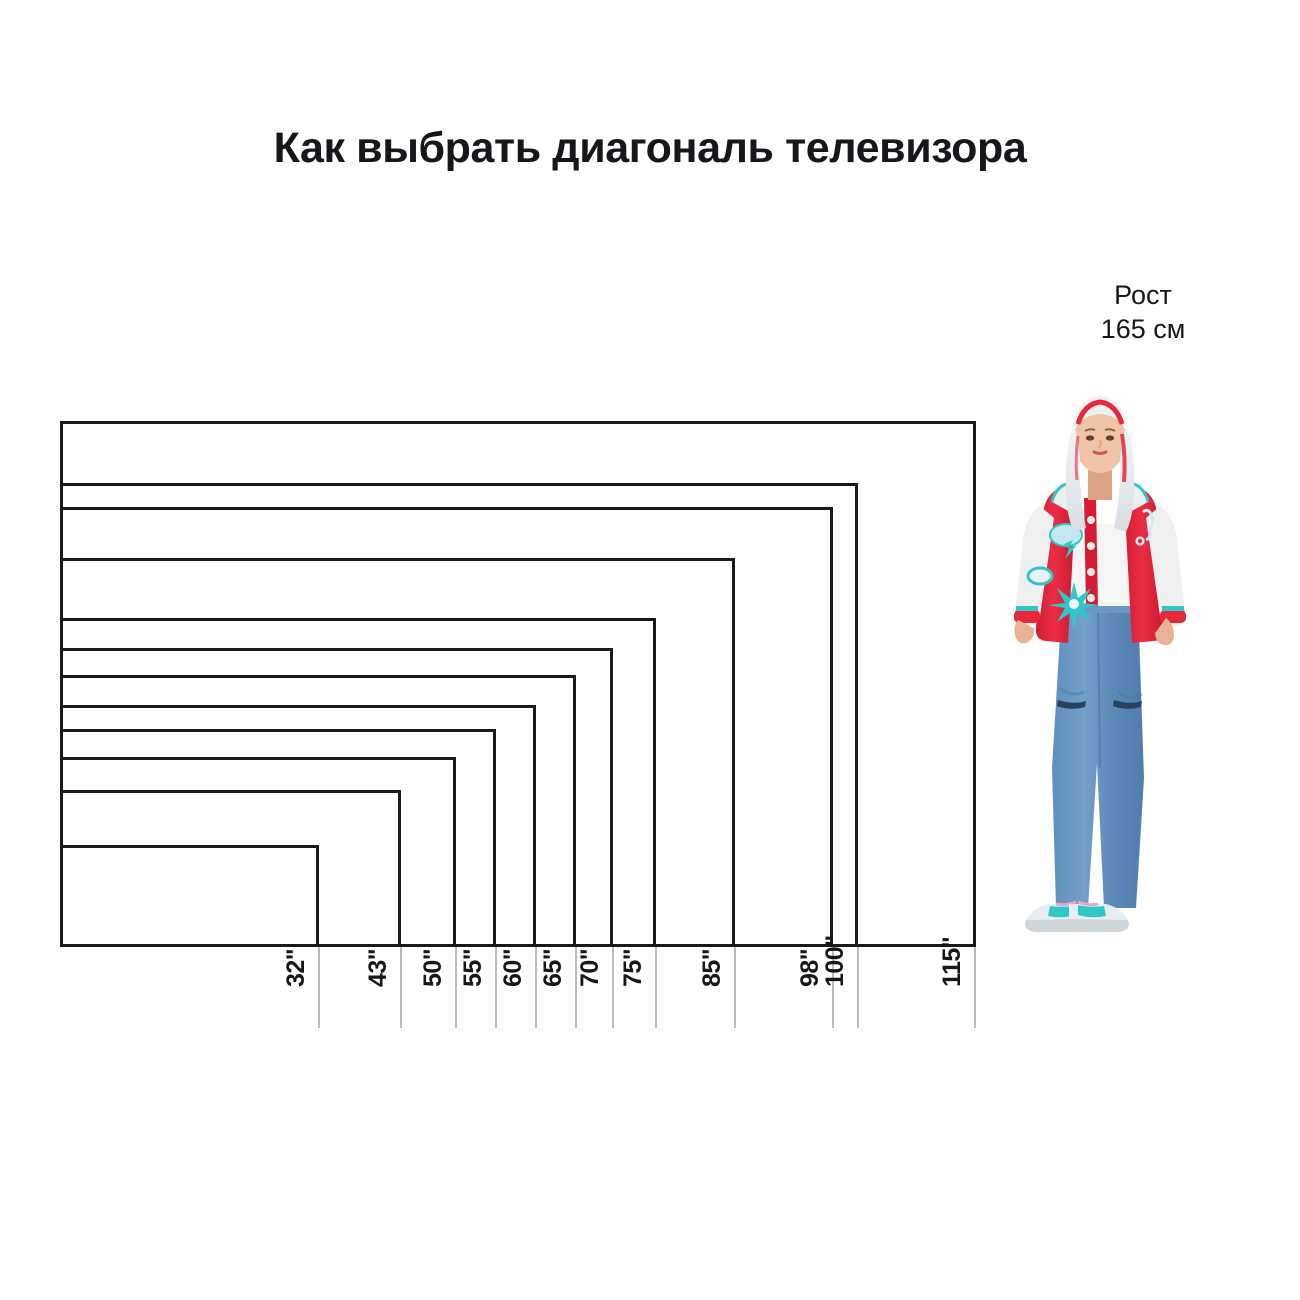 This screenshot has height=1300, width=1300. What do you see at coordinates (735, 987) in the screenshot?
I see `extension-line-85in` at bounding box center [735, 987].